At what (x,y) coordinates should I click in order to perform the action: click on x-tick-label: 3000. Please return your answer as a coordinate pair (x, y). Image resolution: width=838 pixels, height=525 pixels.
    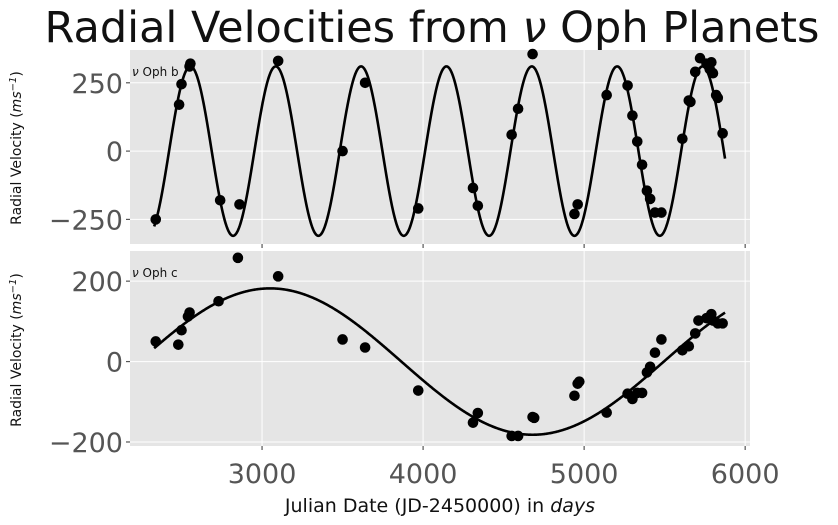
    Looking at the image, I should click on (262, 474).